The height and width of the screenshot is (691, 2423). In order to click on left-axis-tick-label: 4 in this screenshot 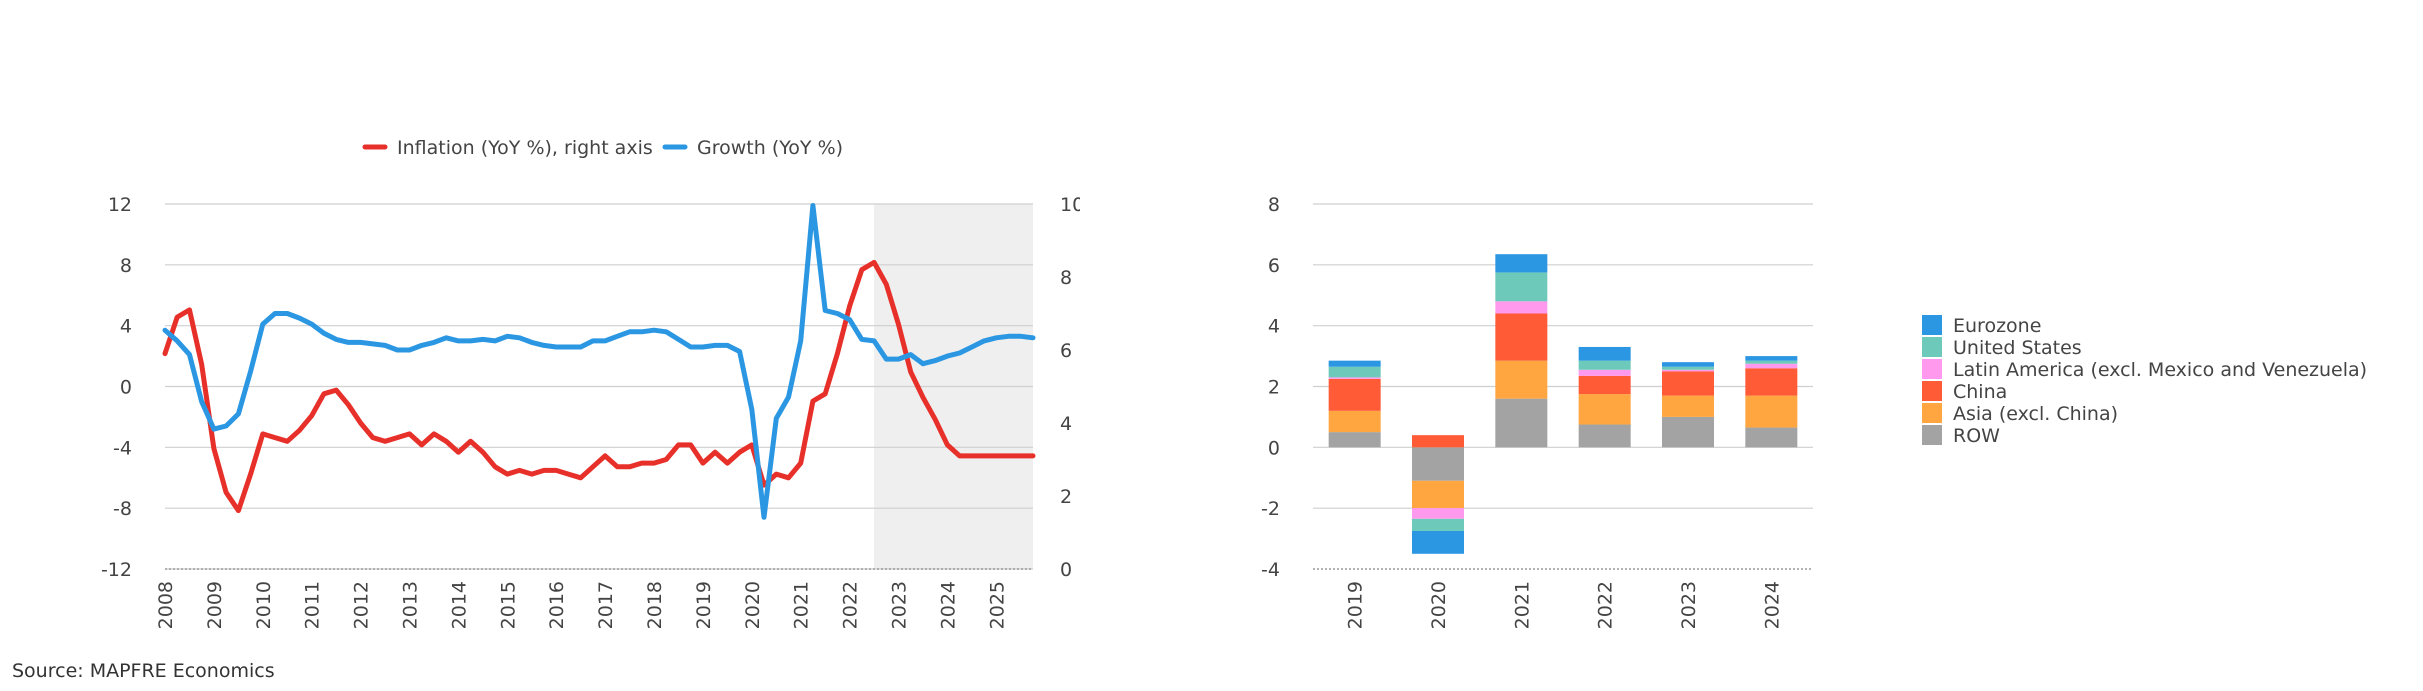, I will do `click(126, 327)`.